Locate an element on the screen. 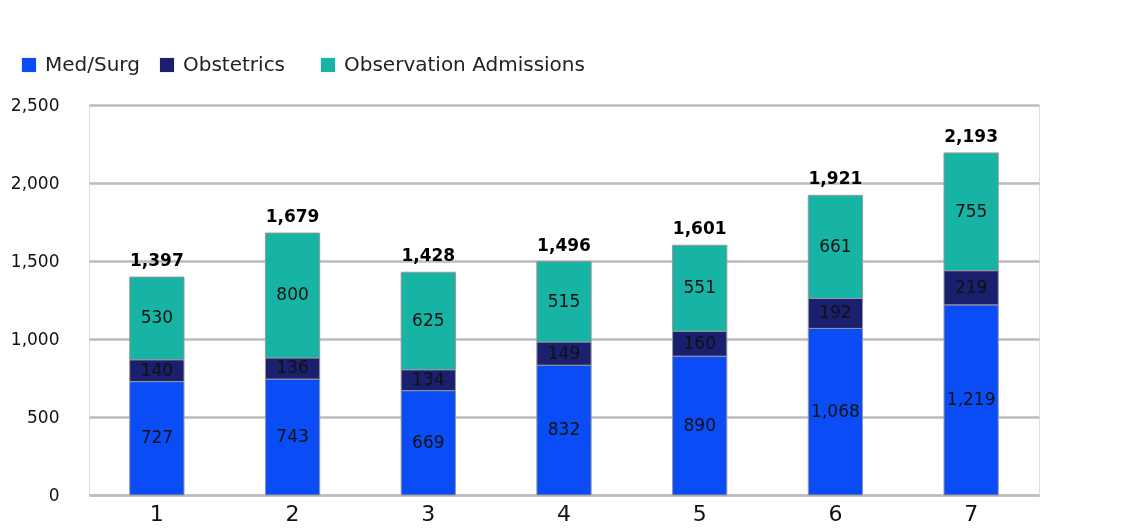 The height and width of the screenshot is (531, 1124). data-label: 219 is located at coordinates (971, 286).